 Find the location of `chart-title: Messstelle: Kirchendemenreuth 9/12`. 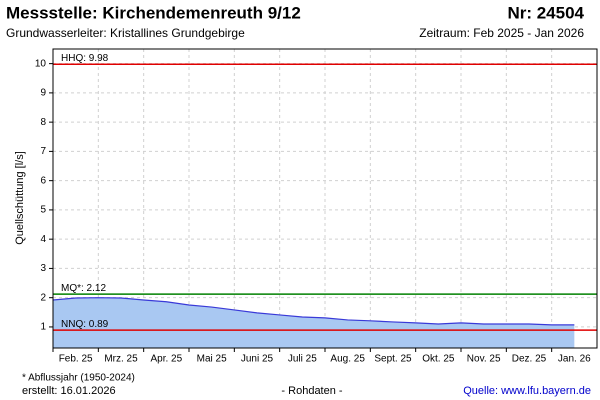

chart-title: Messstelle: Kirchendemenreuth 9/12 is located at coordinates (153, 12).